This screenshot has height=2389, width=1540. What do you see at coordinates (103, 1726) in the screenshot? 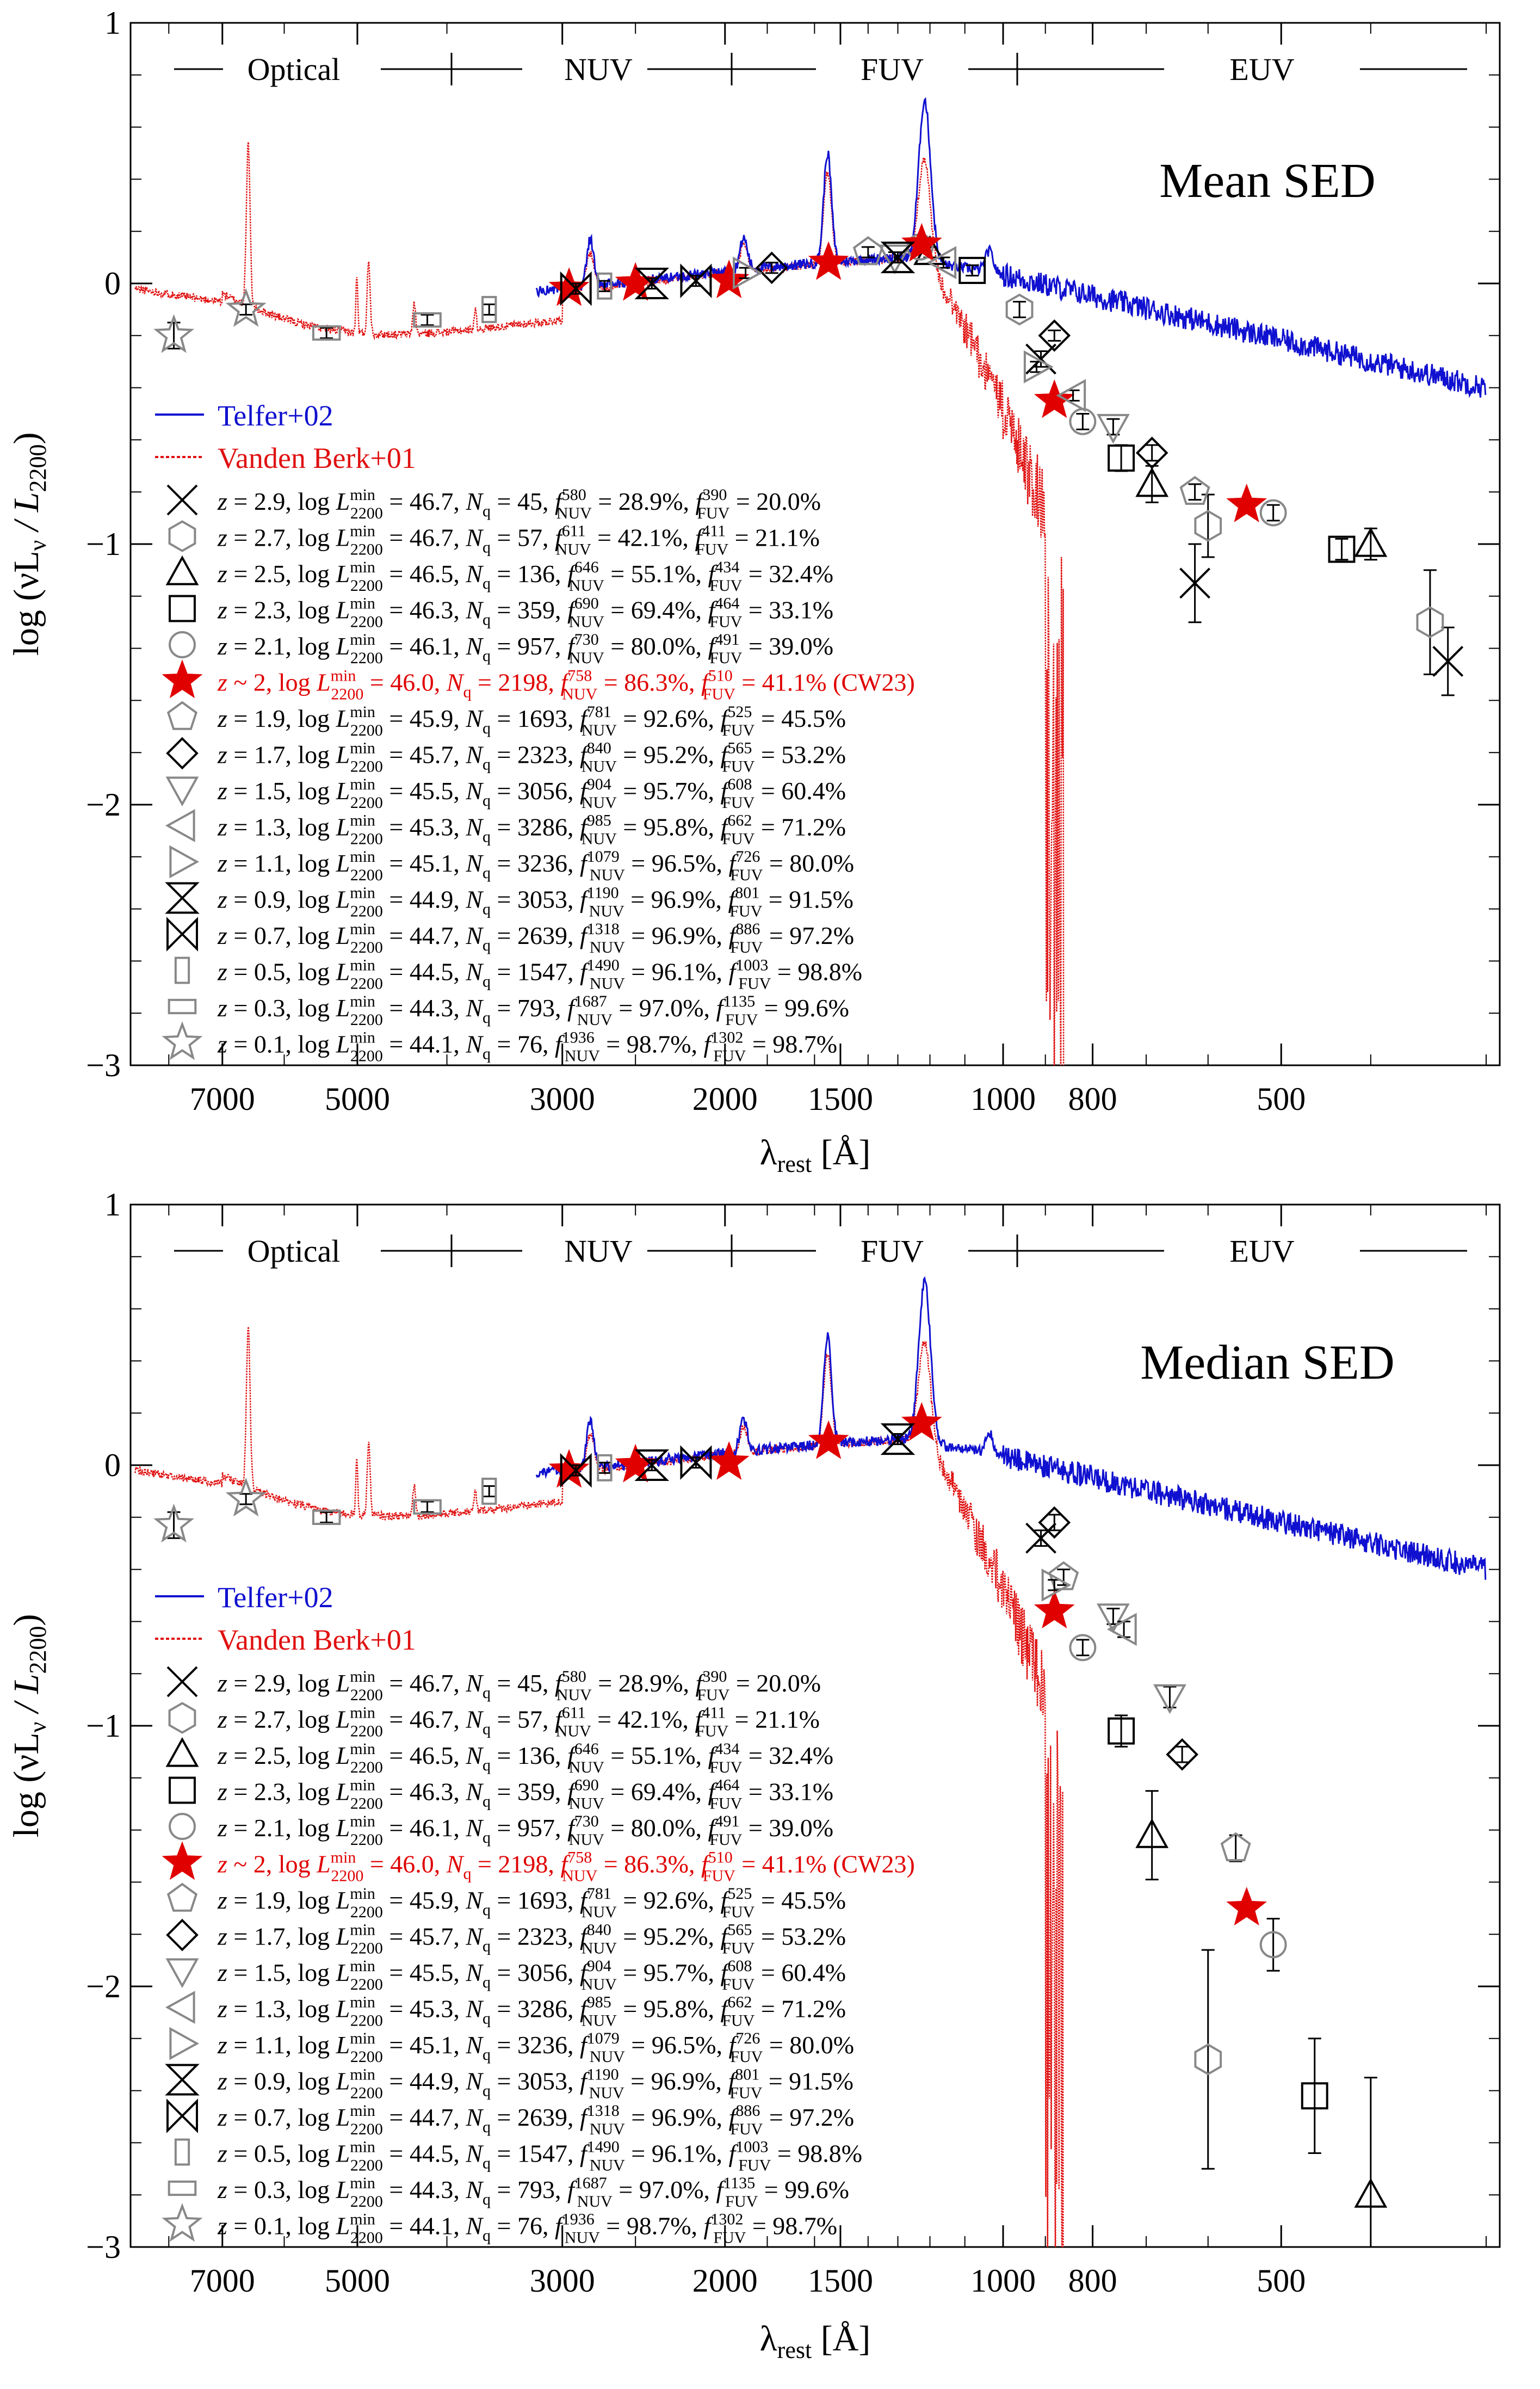
I see `y-tick-label: −1` at bounding box center [103, 1726].